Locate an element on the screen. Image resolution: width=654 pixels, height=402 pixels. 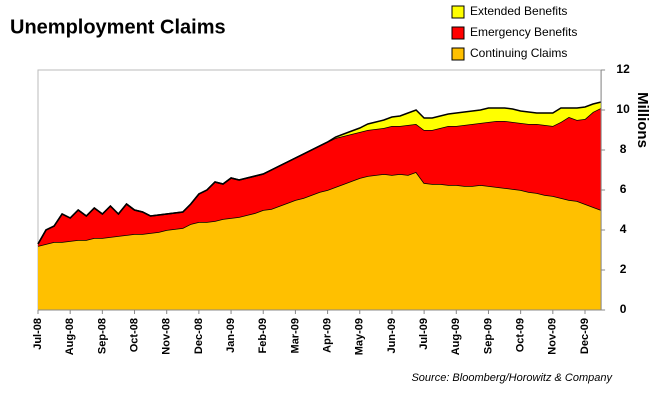
y-tick-label: 12 is located at coordinates (623, 69).